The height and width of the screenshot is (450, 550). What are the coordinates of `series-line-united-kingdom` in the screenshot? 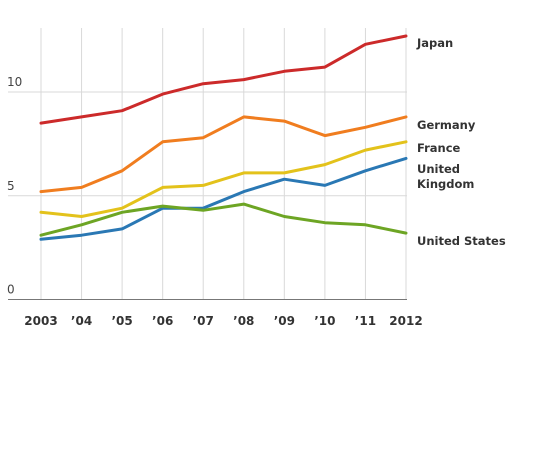 It's located at (223, 198).